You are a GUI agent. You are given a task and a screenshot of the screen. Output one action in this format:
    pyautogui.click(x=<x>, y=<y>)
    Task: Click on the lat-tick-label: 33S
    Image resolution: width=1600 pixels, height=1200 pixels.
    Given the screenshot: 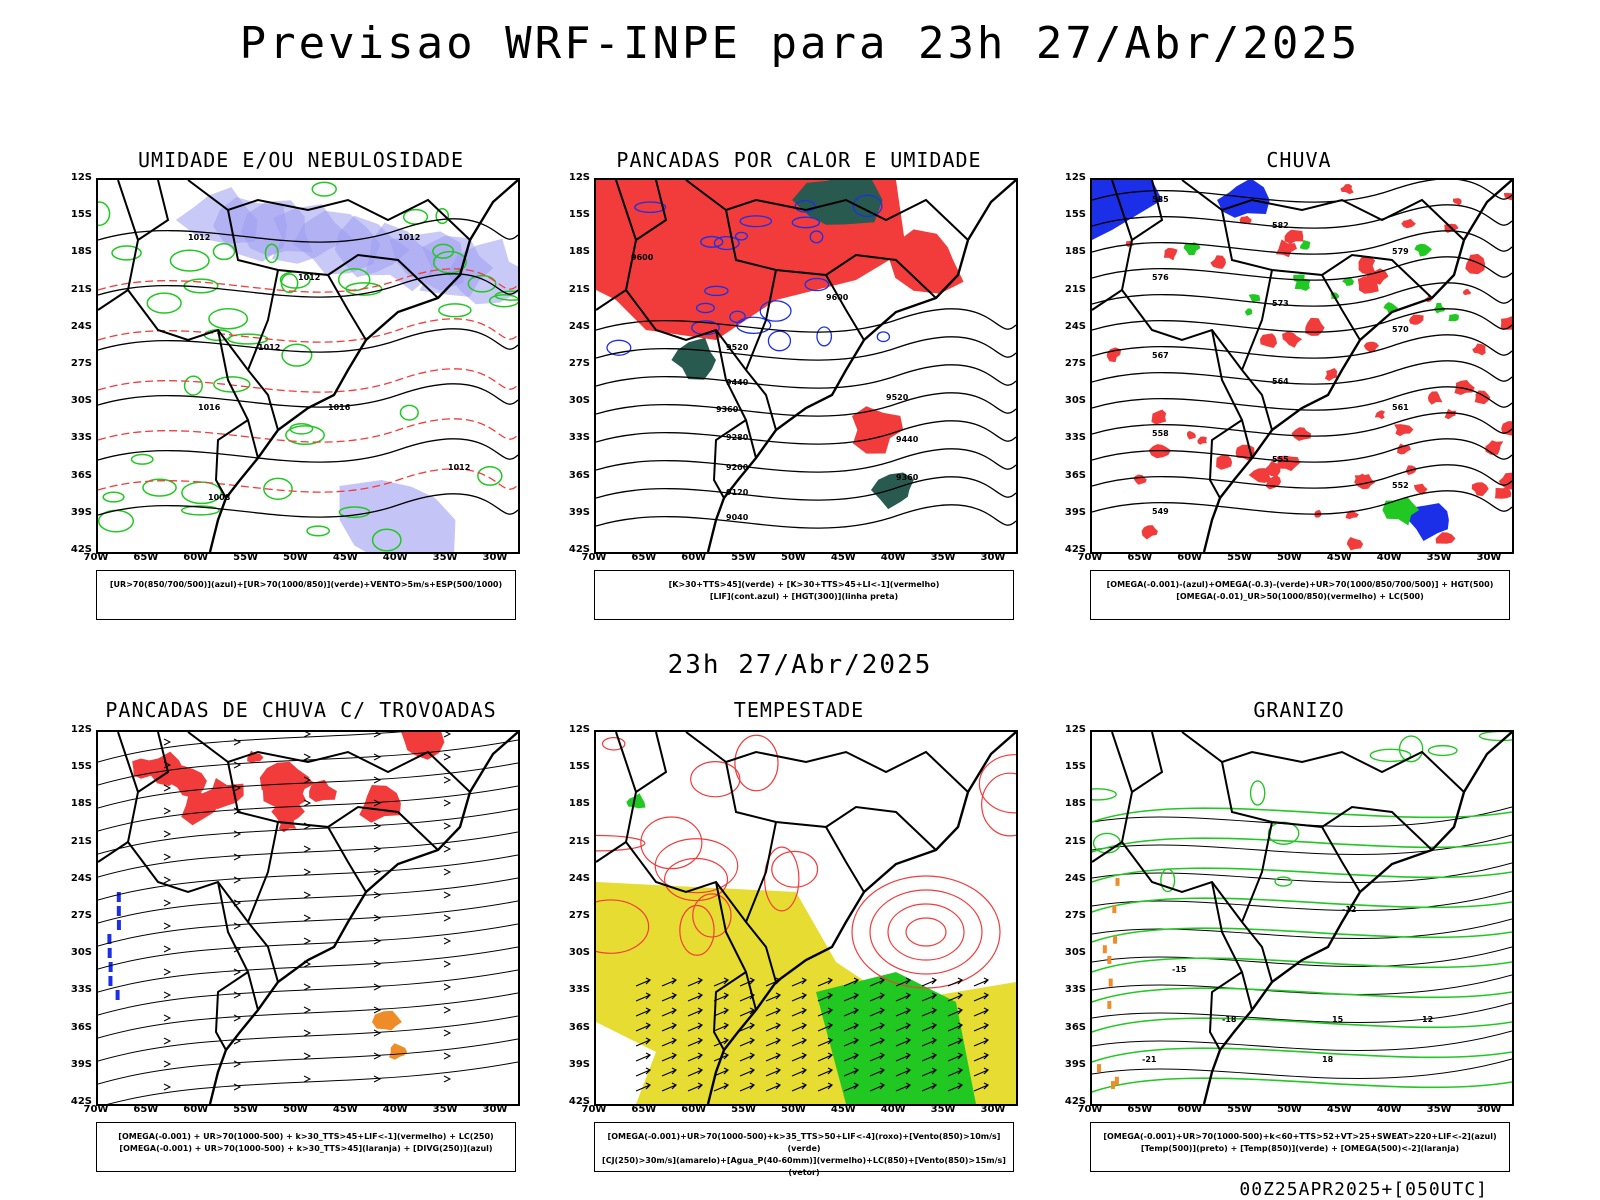 What is the action you would take?
    pyautogui.click(x=81, y=990)
    